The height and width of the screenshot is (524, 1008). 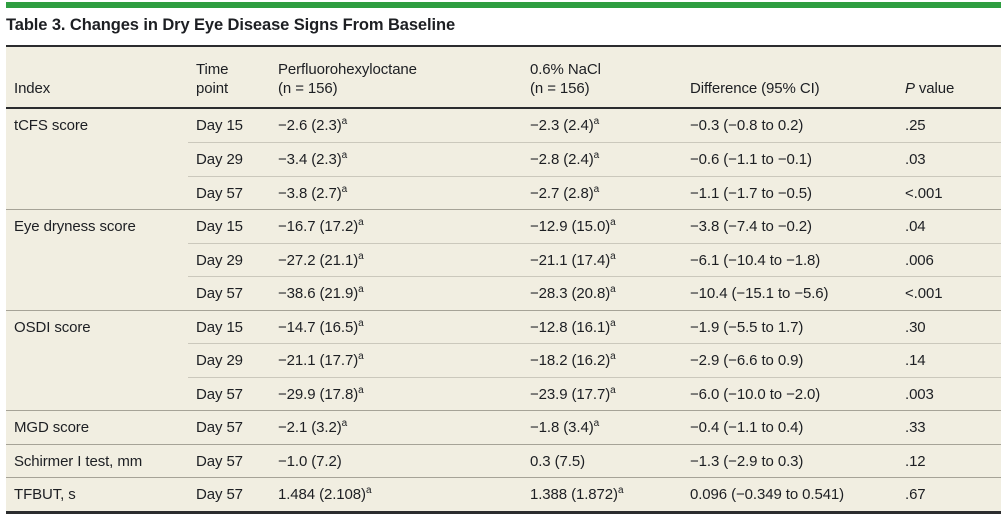 I want to click on cell-p-value: .003, so click(x=949, y=393).